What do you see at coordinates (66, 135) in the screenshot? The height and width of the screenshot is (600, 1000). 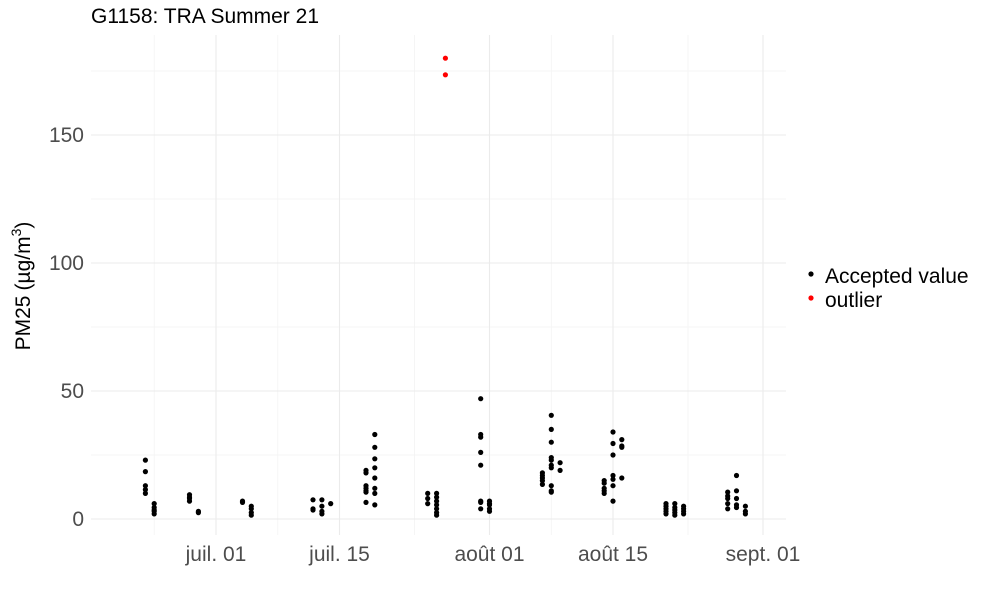 I see `y-tick-label: 150` at bounding box center [66, 135].